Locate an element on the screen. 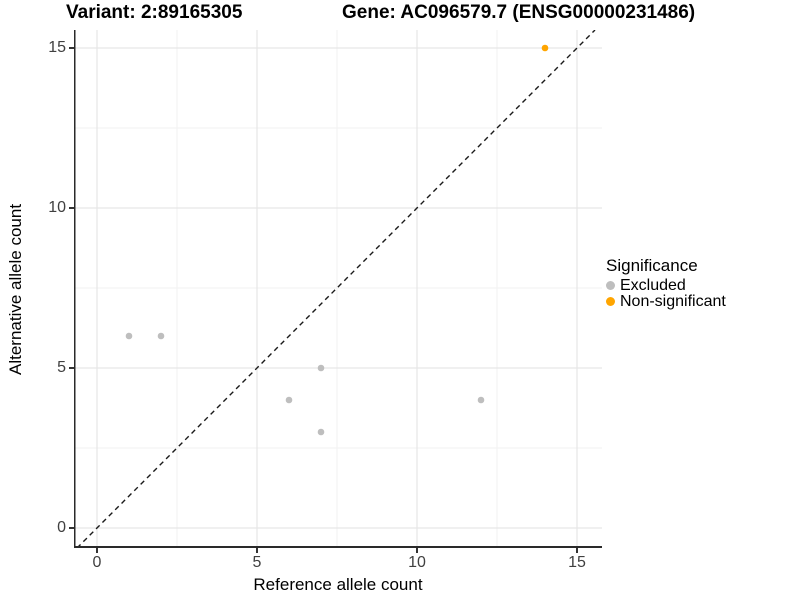 Image resolution: width=800 pixels, height=600 pixels. legend-items: Excluded Non-significant is located at coordinates (666, 293).